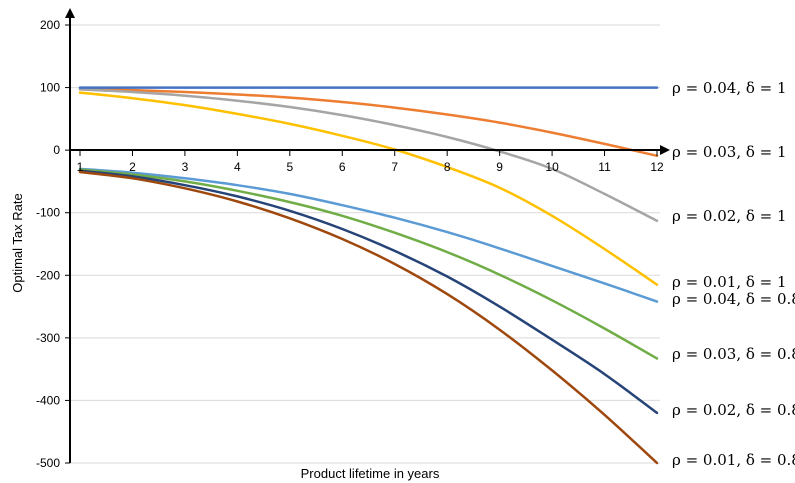 The height and width of the screenshot is (483, 795). I want to click on series-label: ρ = 0.02, δ = 0.8, so click(733, 410).